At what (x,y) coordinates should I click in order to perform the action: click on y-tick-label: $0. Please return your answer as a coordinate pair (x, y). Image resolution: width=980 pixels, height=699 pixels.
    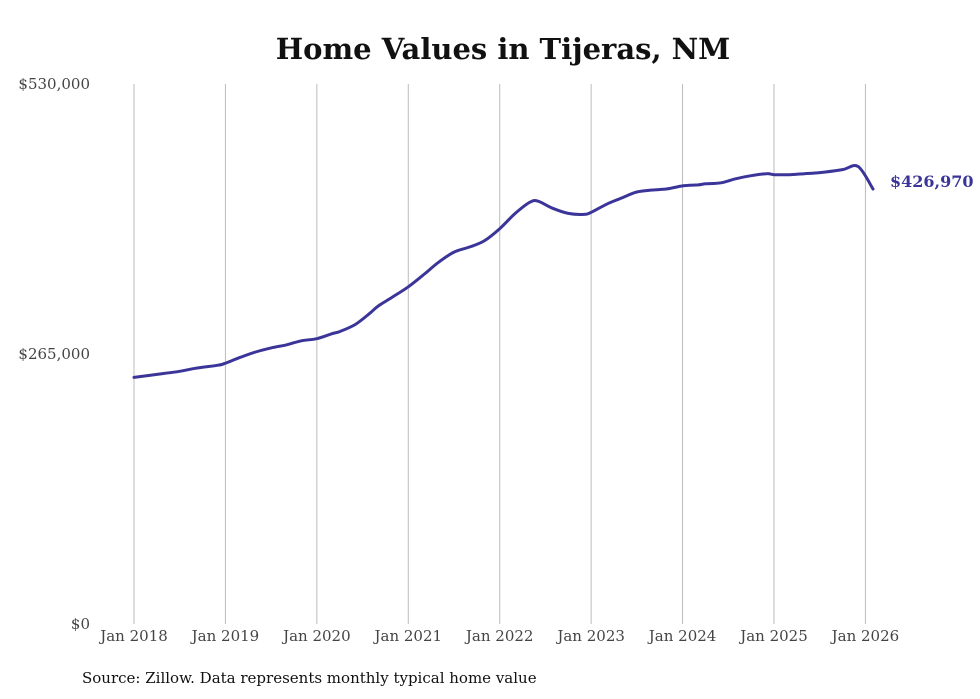
    Looking at the image, I should click on (80, 624).